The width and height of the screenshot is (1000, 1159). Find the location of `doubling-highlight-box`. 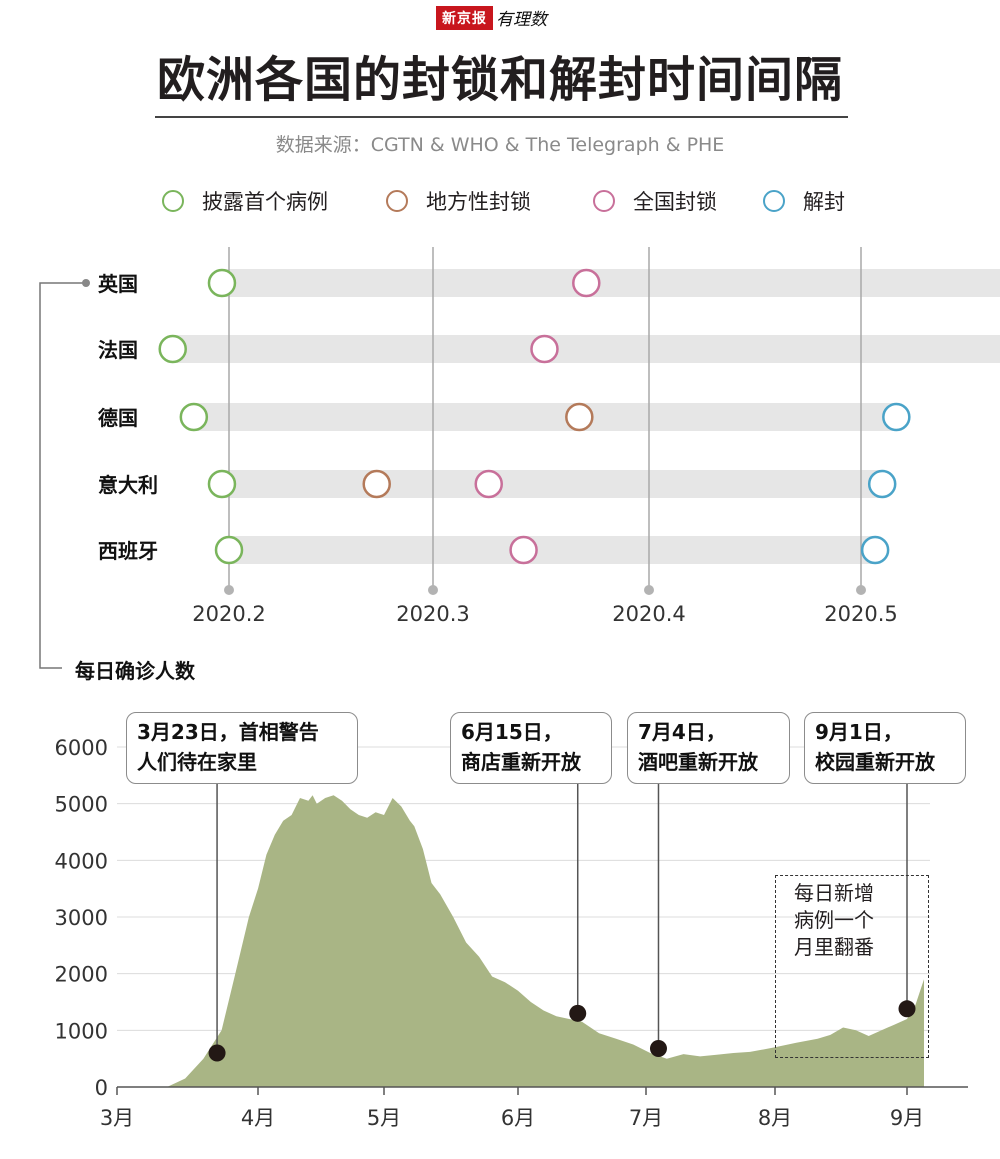

doubling-highlight-box is located at coordinates (852, 966).